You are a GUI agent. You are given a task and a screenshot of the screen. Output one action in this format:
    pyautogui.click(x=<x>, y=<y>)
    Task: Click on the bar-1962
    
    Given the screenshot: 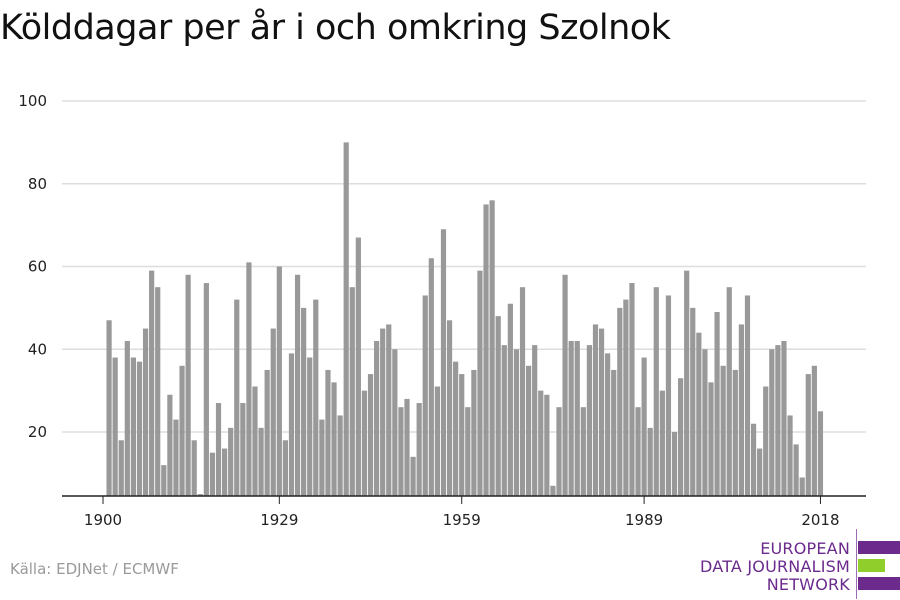 What is the action you would take?
    pyautogui.click(x=480, y=383)
    